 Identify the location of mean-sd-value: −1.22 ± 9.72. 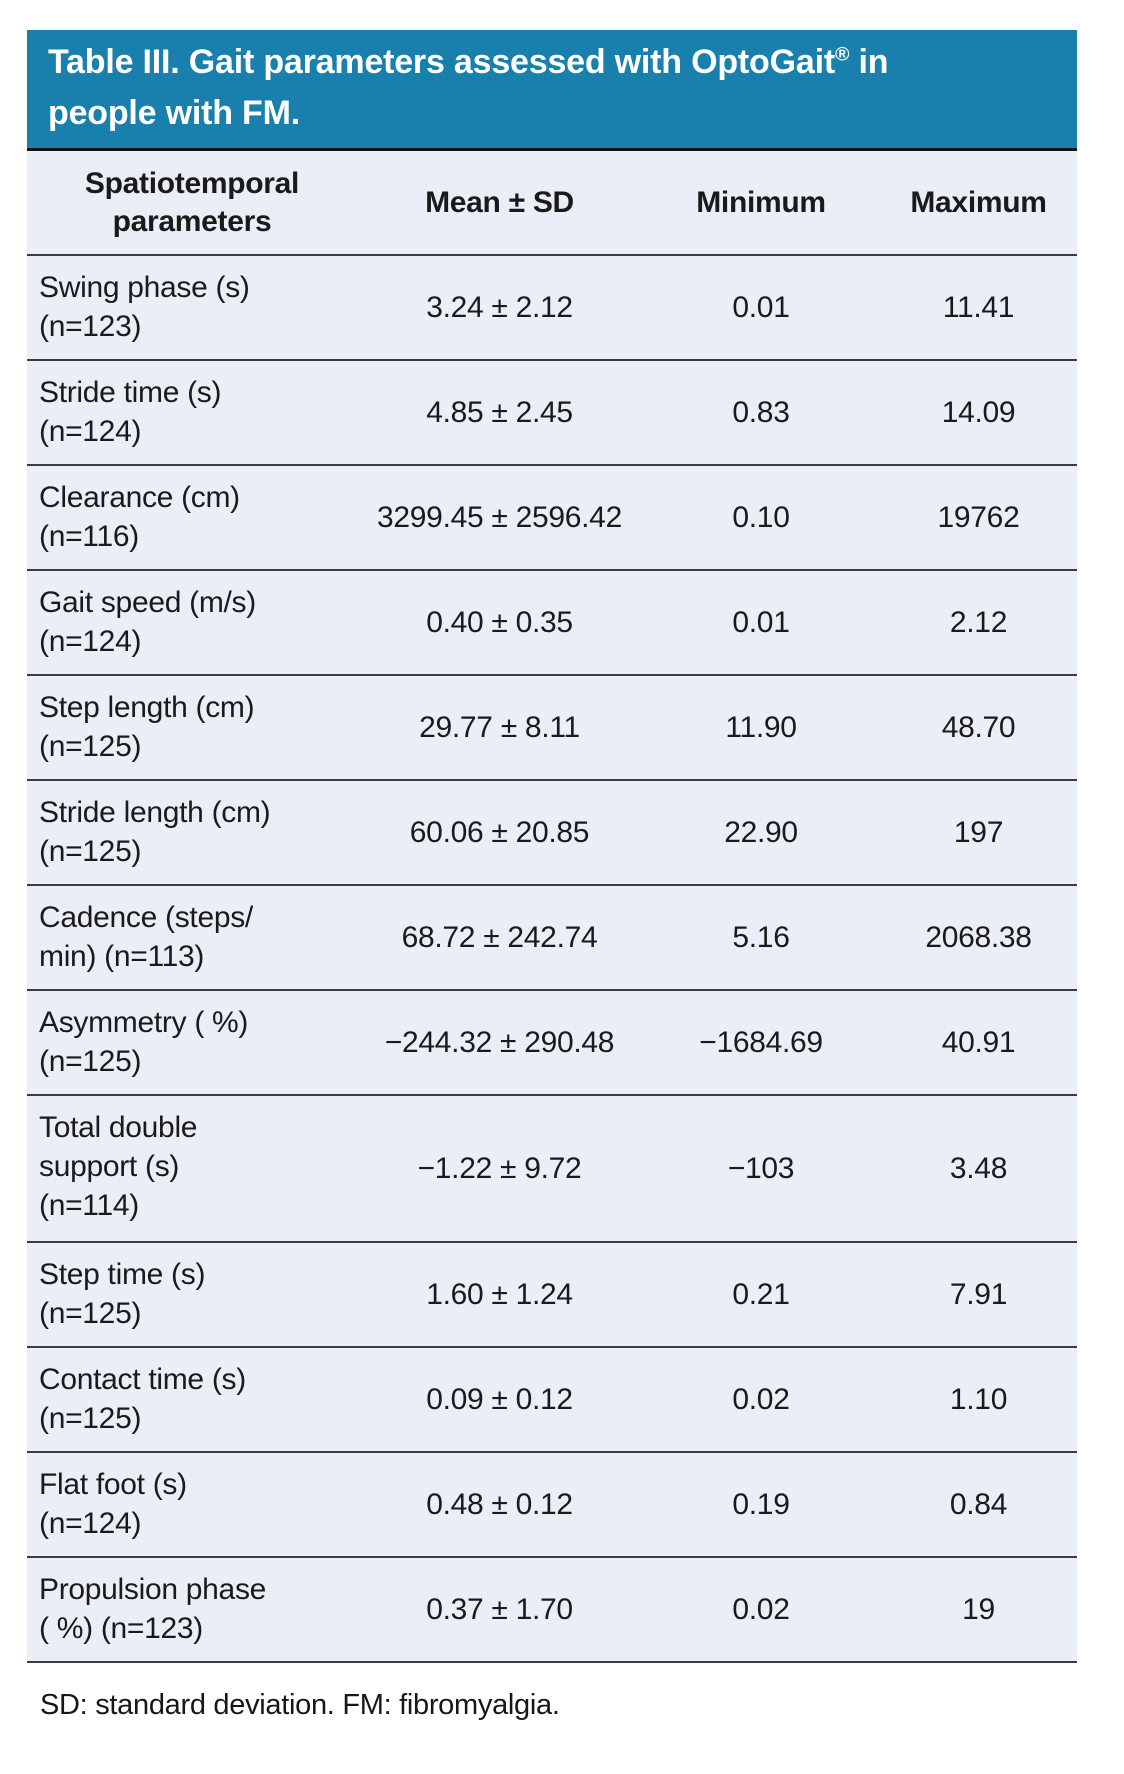
(499, 1168).